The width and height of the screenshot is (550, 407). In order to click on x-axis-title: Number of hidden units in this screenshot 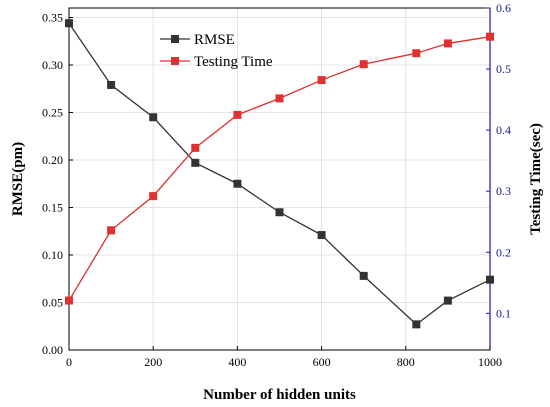, I will do `click(279, 395)`.